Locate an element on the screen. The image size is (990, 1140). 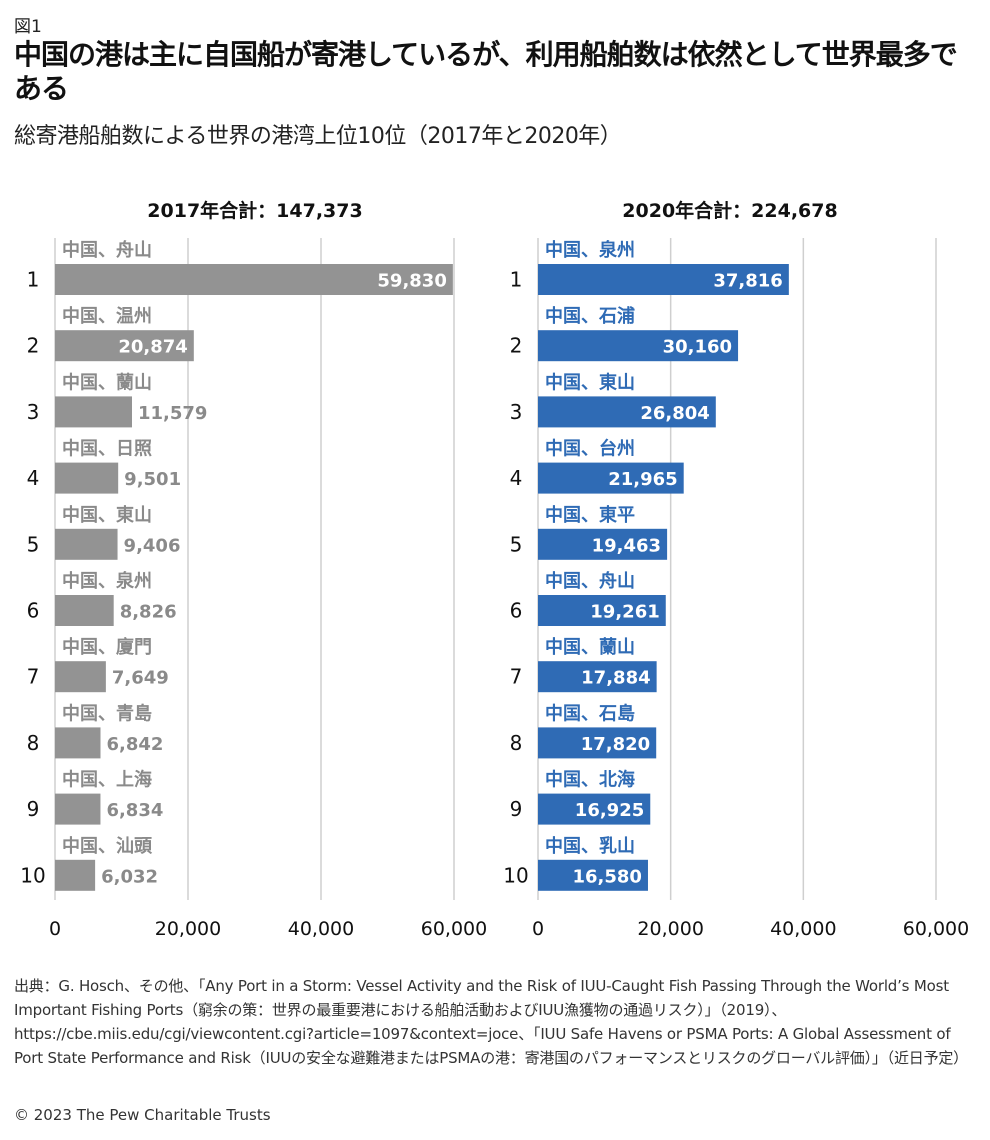
port-label-2017: 中国、廈門 is located at coordinates (107, 647).